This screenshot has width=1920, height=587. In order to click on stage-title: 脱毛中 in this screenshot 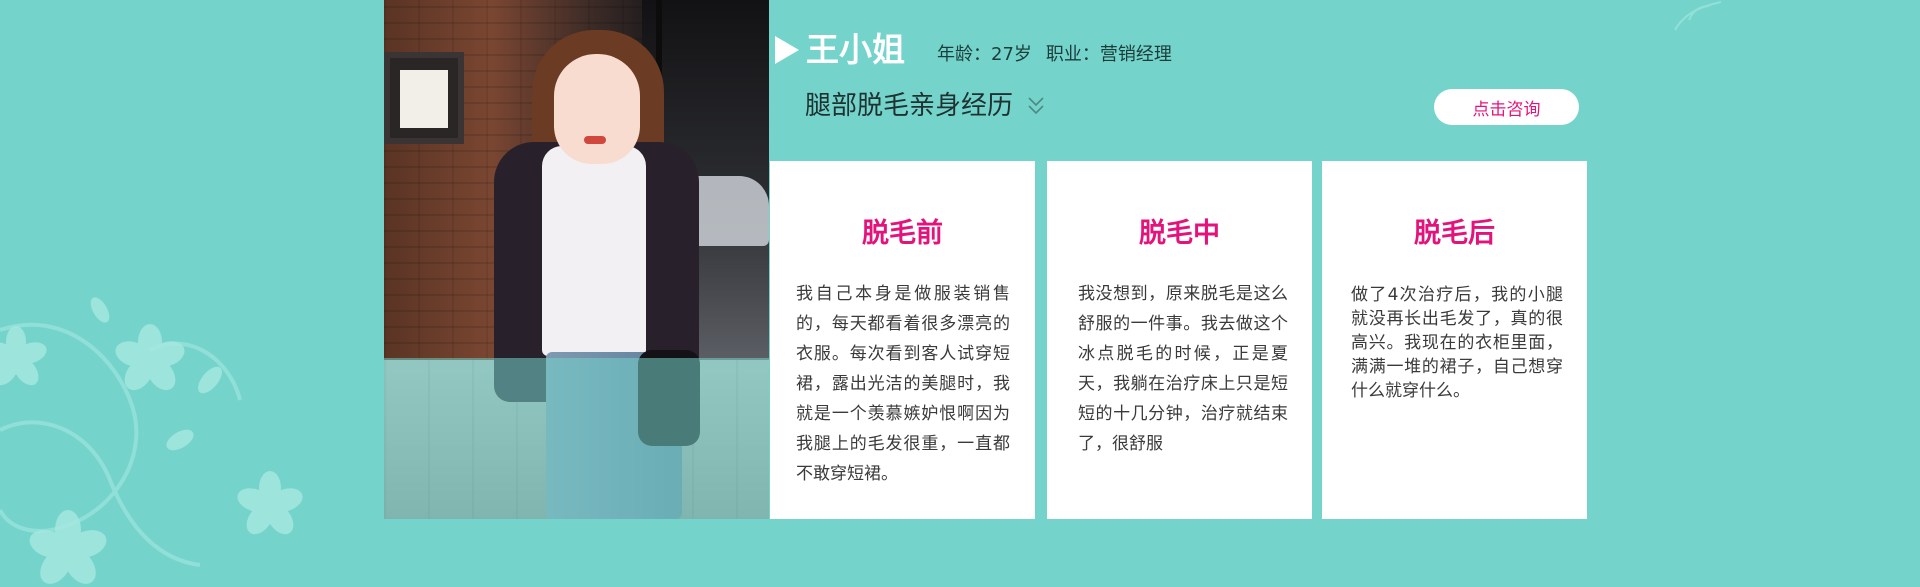, I will do `click(1179, 233)`.